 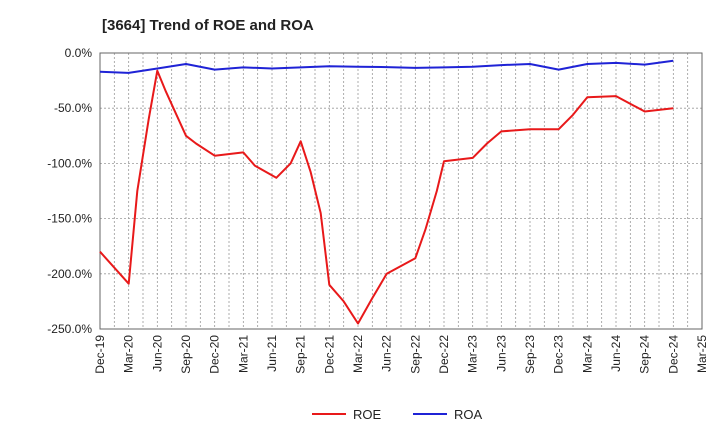 What do you see at coordinates (329, 354) in the screenshot?
I see `x-tick-label: Dec-21` at bounding box center [329, 354].